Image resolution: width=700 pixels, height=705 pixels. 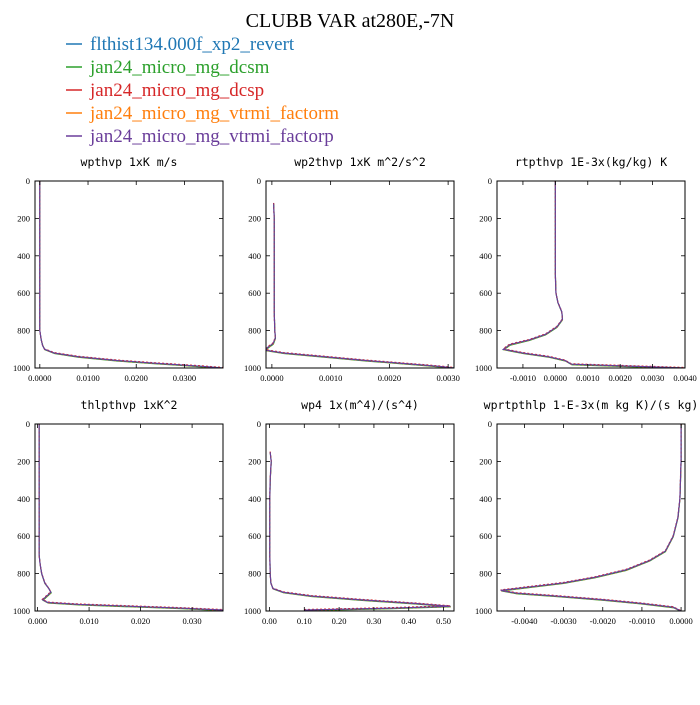 What do you see at coordinates (443, 621) in the screenshot?
I see `x-tick-label: 0.50` at bounding box center [443, 621].